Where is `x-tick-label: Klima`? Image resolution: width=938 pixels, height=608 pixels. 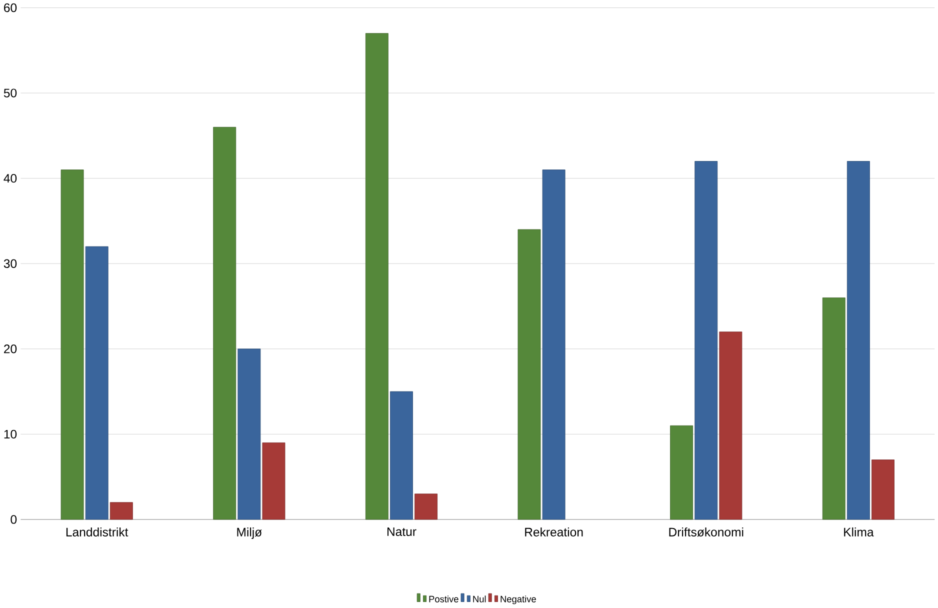
x-tick-label: Klima is located at coordinates (859, 531).